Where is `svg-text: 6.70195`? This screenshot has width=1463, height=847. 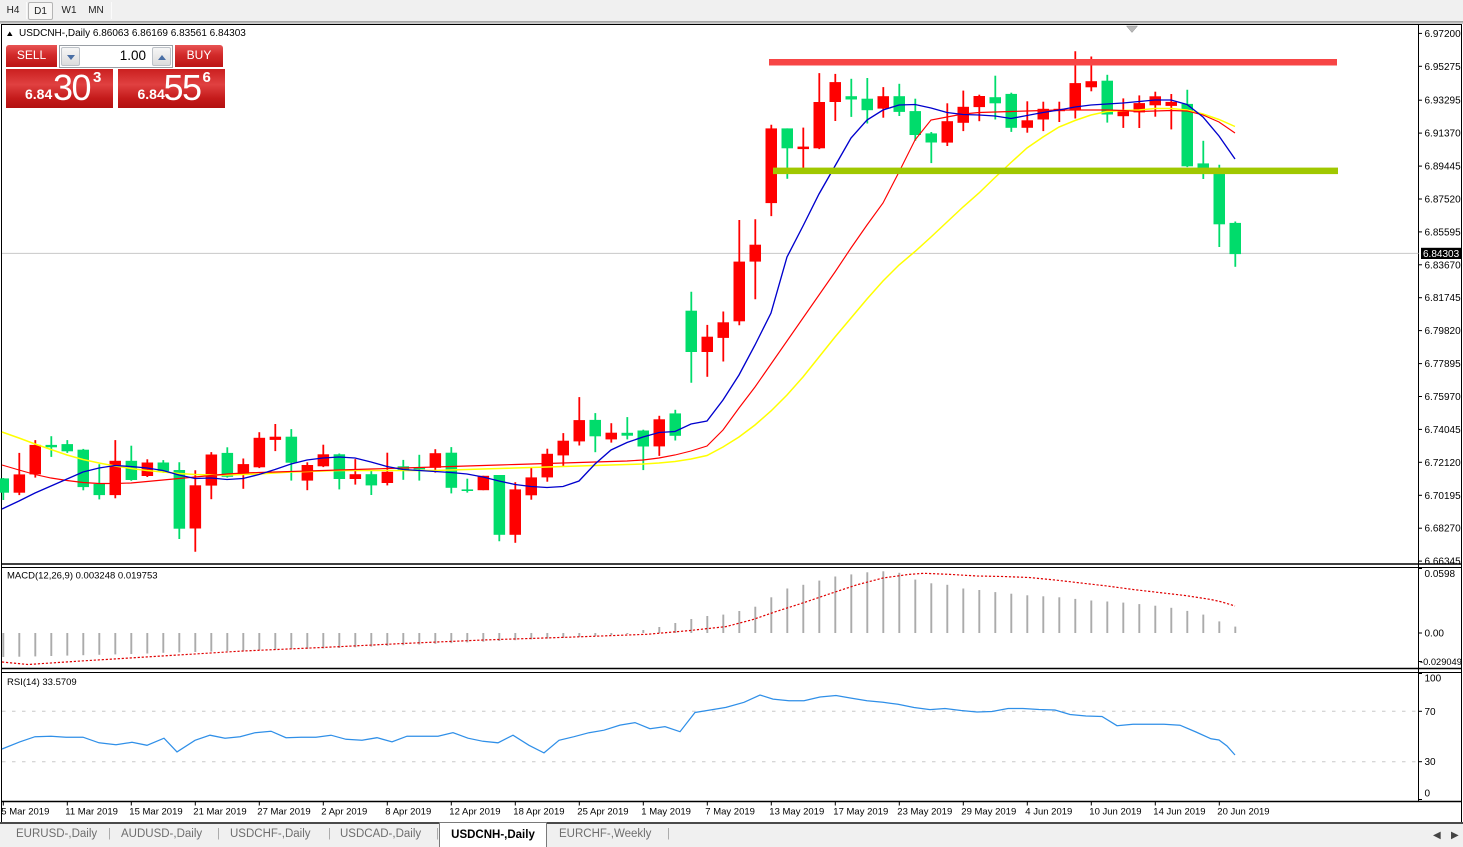 svg-text: 6.70195 is located at coordinates (1443, 496).